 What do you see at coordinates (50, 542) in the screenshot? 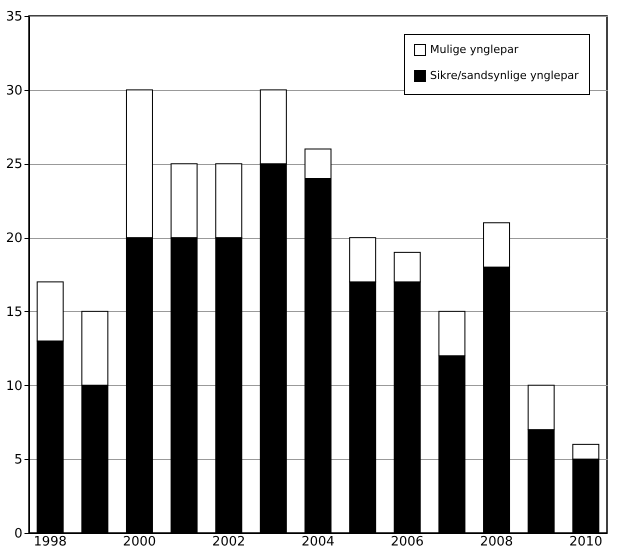
I see `x-tick-label: 1998` at bounding box center [50, 542].